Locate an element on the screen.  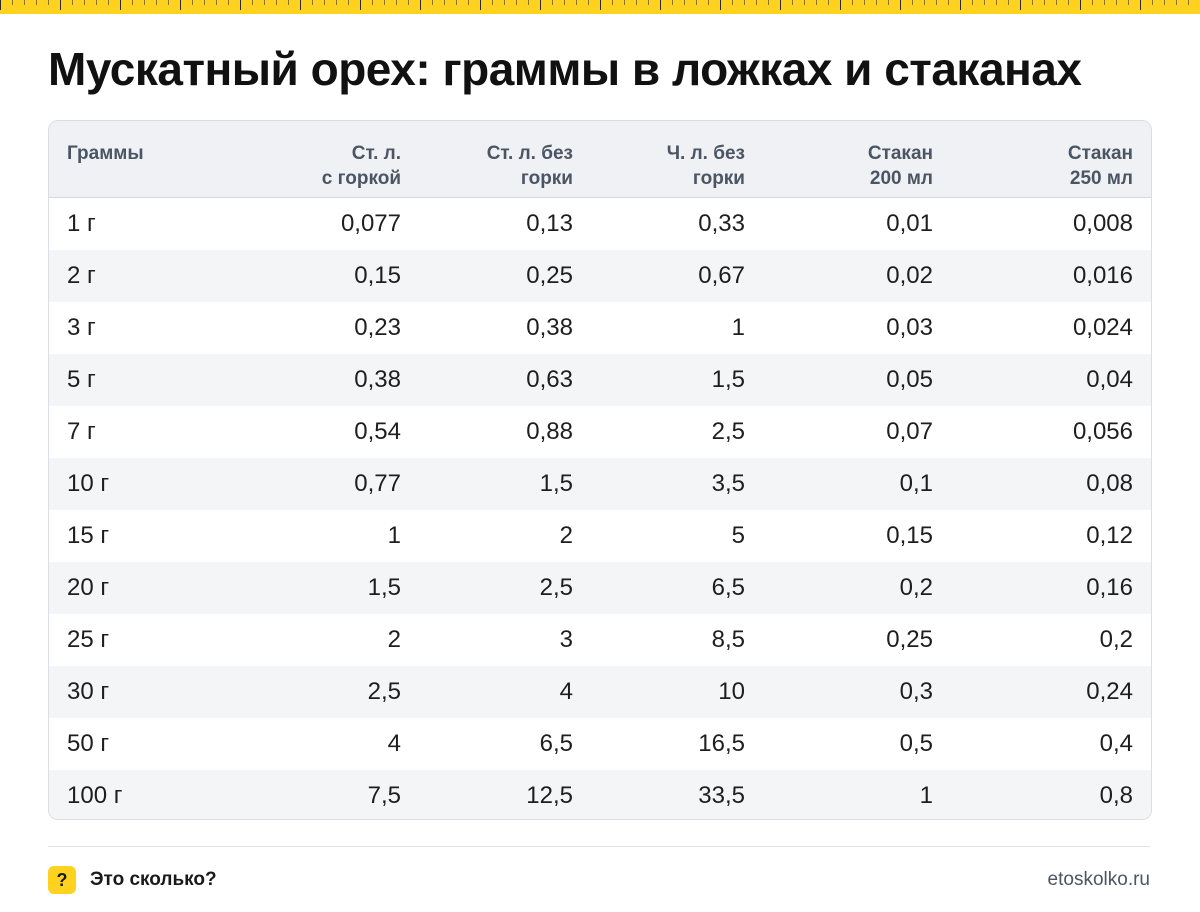
glass-200ml-cell: 0,3 is located at coordinates (857, 692).